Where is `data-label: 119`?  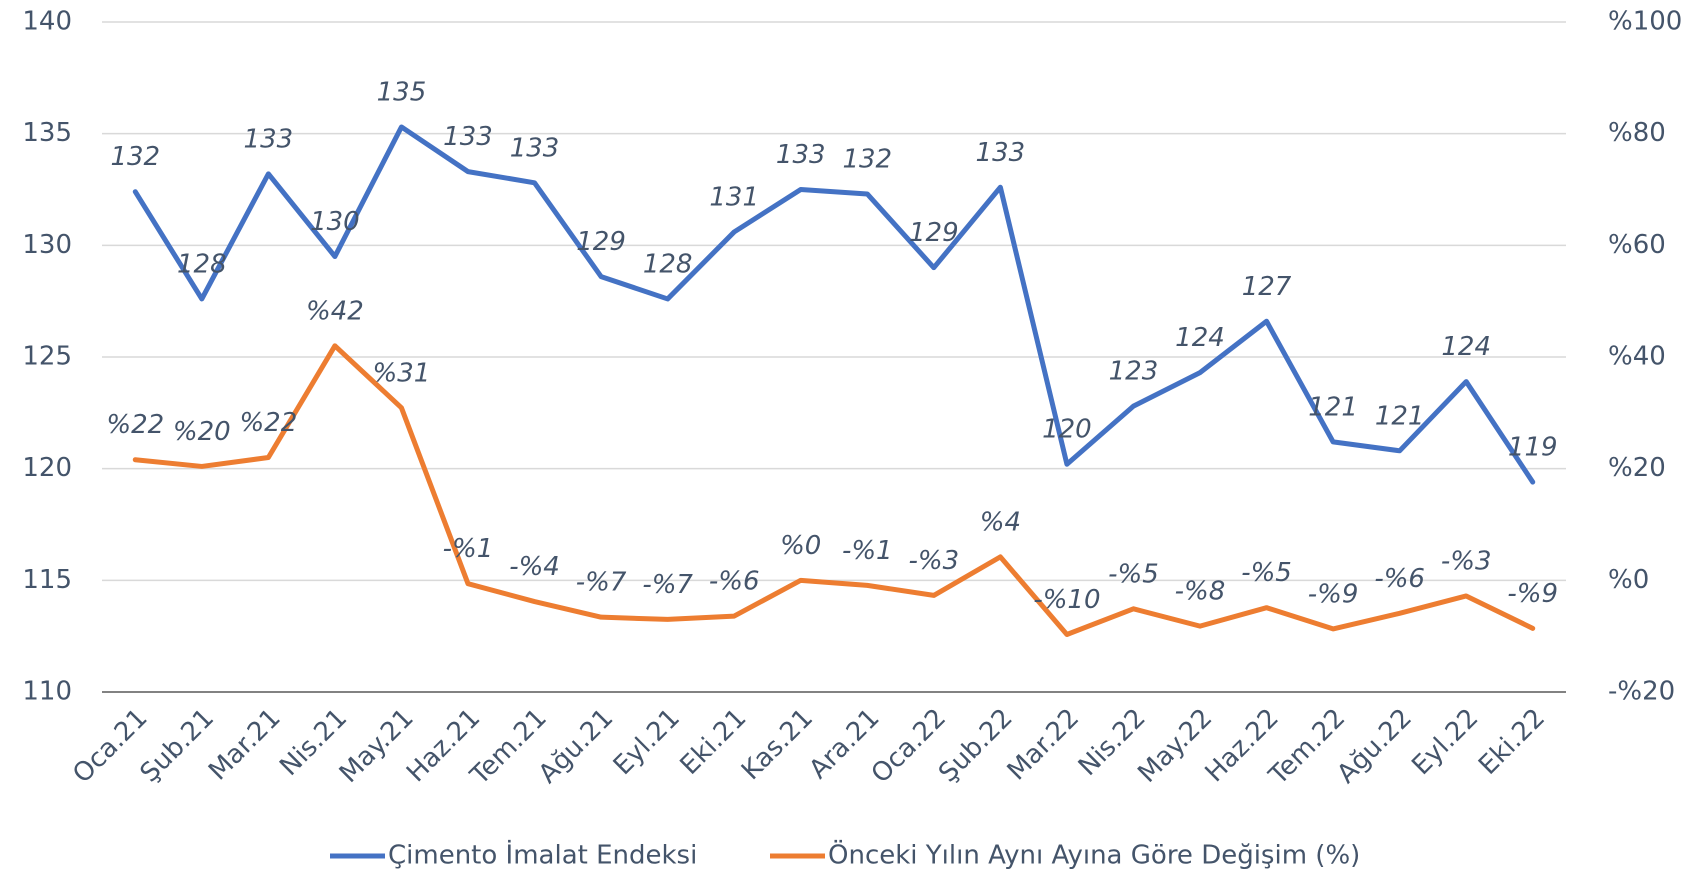
data-label: 119 is located at coordinates (1533, 448).